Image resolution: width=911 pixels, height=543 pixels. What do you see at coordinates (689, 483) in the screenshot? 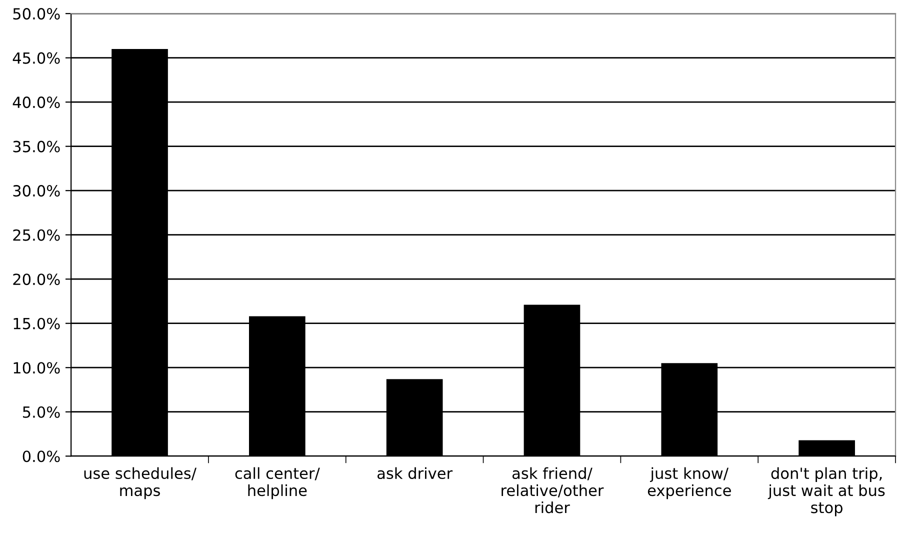
I see `x-tick-label: just know/ experience` at bounding box center [689, 483].